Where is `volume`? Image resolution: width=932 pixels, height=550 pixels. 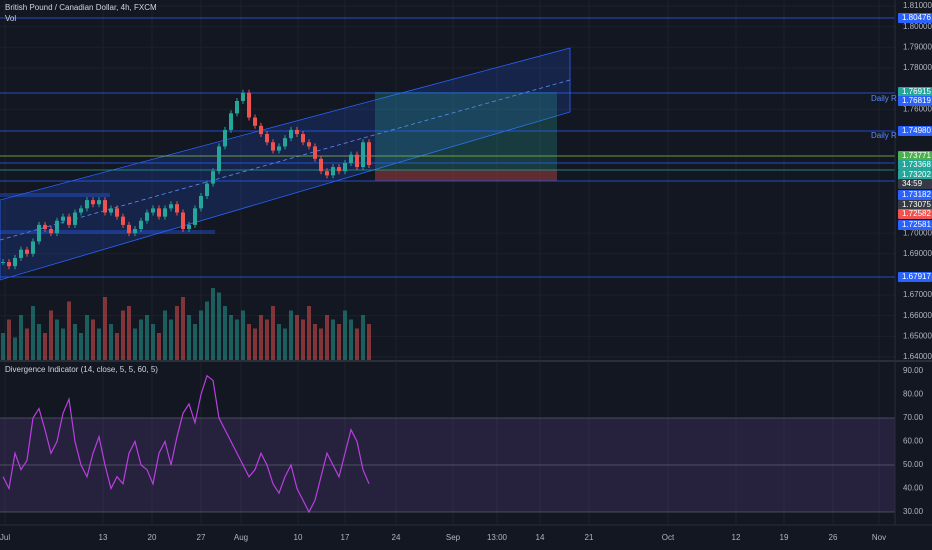 volume is located at coordinates (186, 324).